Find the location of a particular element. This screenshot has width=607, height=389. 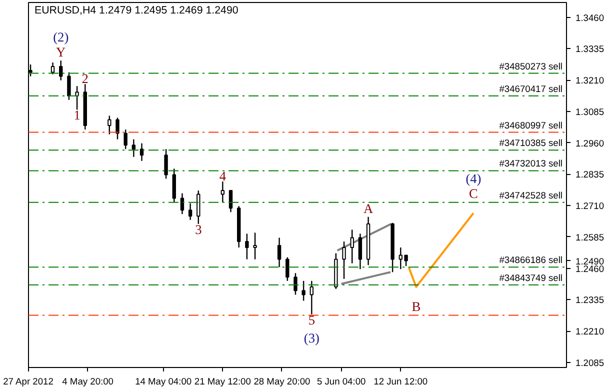

annotation: C is located at coordinates (473, 194).